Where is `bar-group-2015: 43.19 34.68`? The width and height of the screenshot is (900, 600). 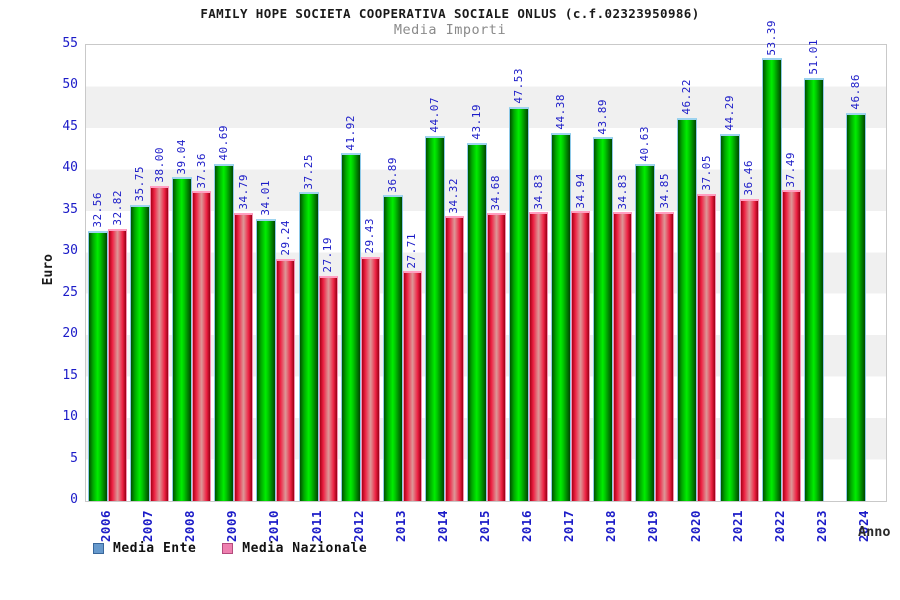 bar-group-2015: 43.19 34.68 is located at coordinates (486, 273).